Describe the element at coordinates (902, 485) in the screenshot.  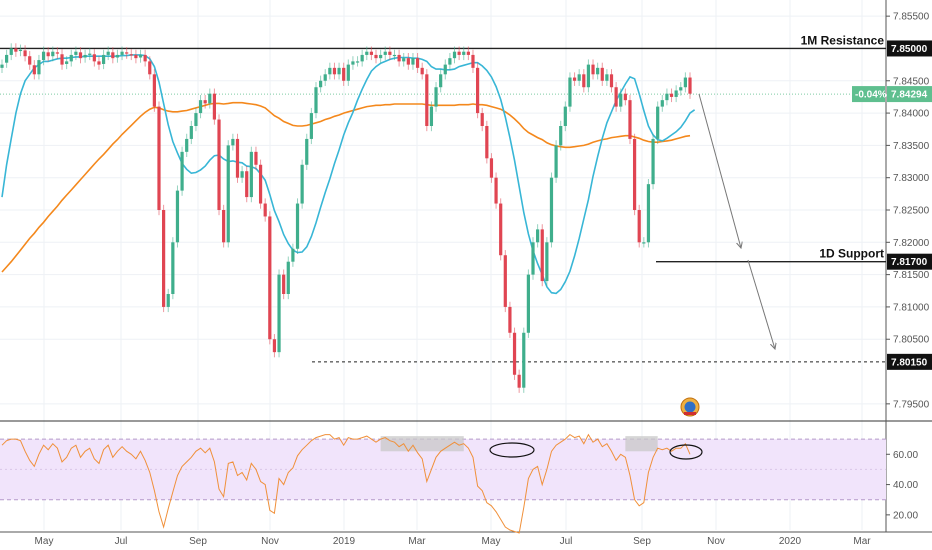
I see `rsi-axis: 60.00 40.00 20.00` at that location.